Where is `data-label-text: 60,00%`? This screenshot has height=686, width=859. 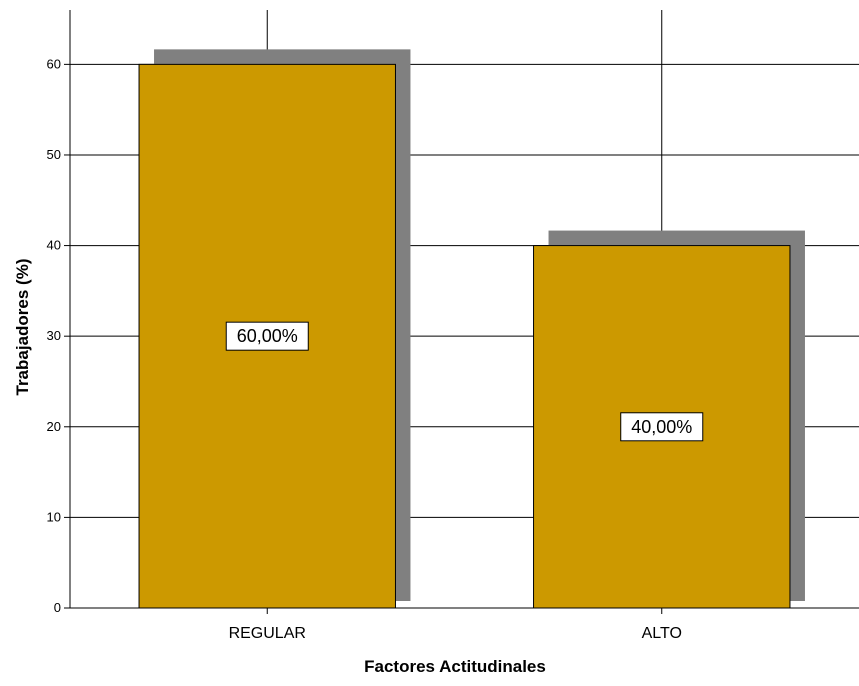 data-label-text: 60,00% is located at coordinates (267, 336).